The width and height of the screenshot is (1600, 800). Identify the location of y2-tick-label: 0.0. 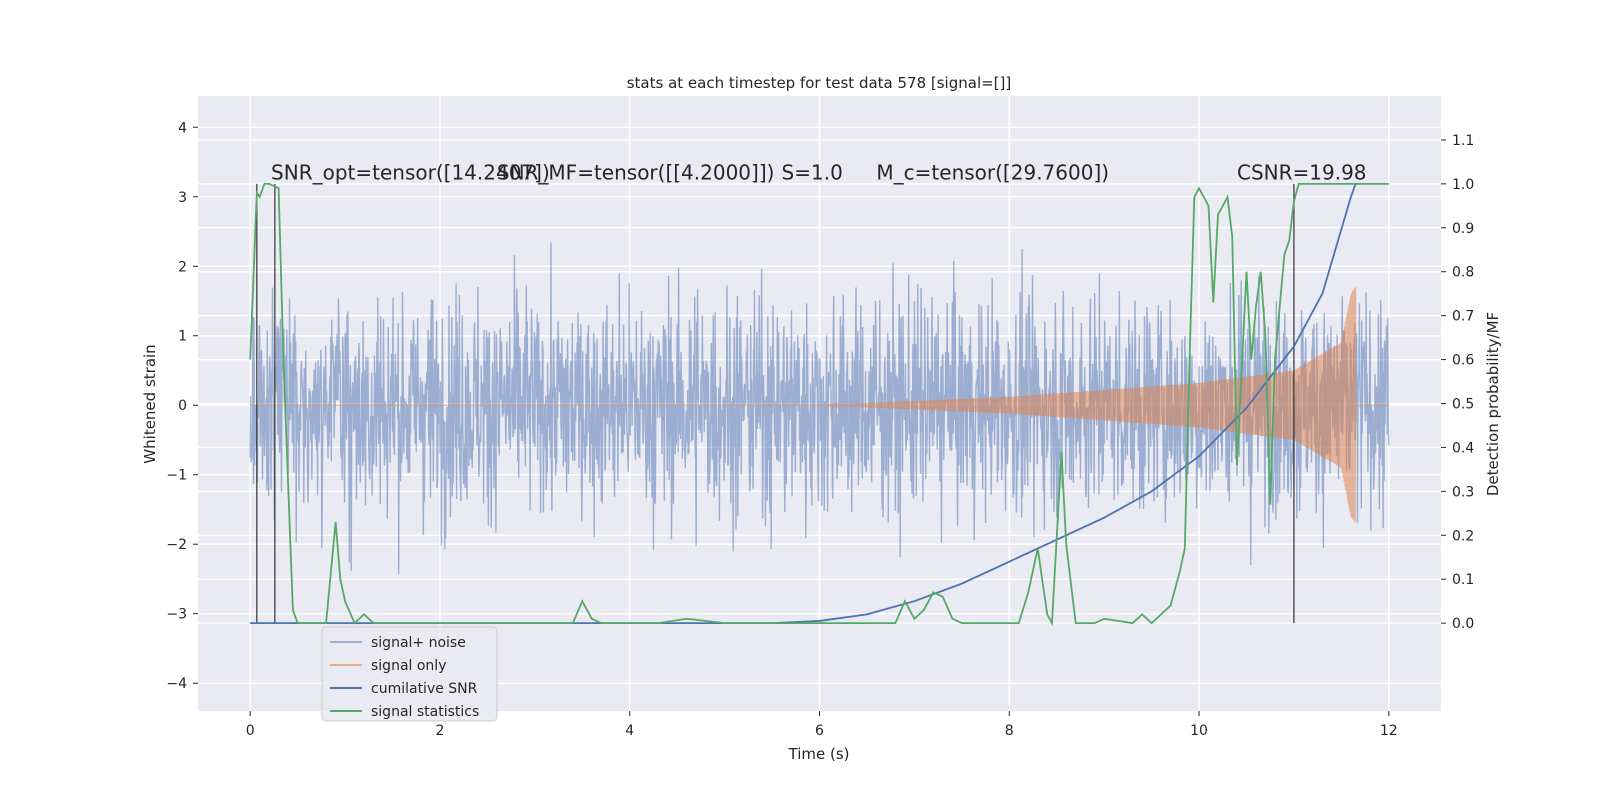
(1463, 624).